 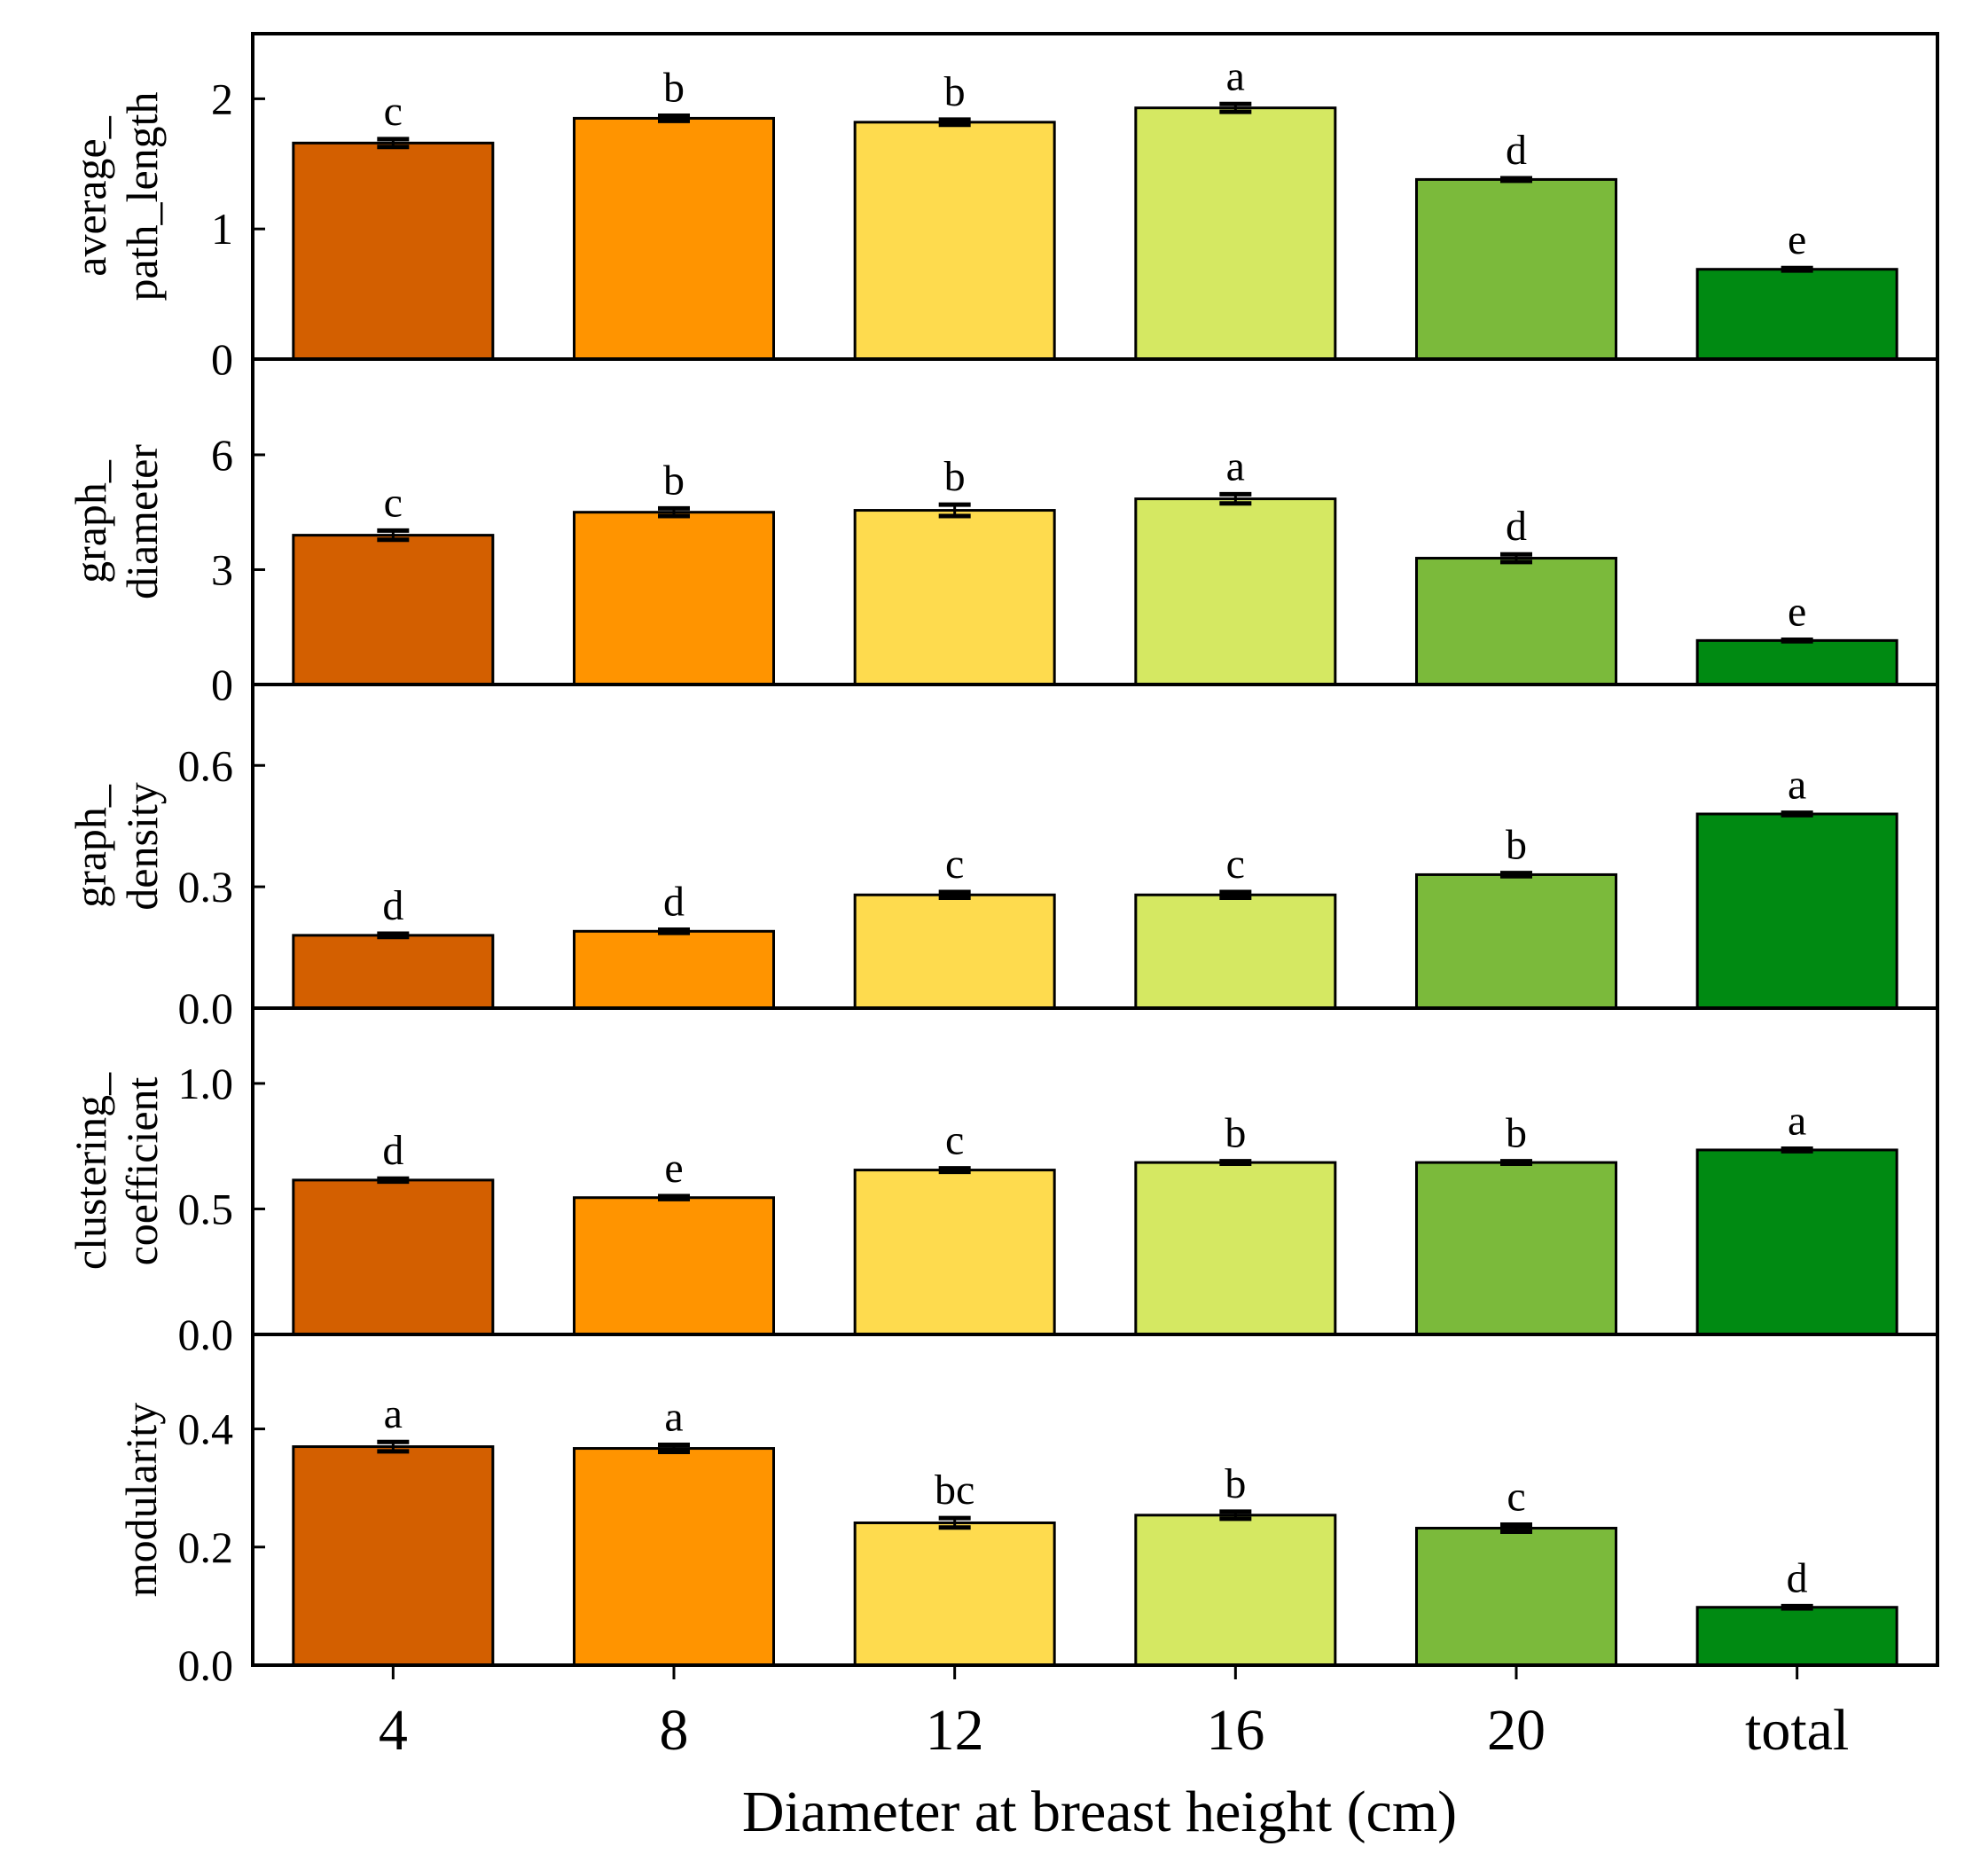 What do you see at coordinates (206, 1084) in the screenshot?
I see `y-tick-label: 1.0` at bounding box center [206, 1084].